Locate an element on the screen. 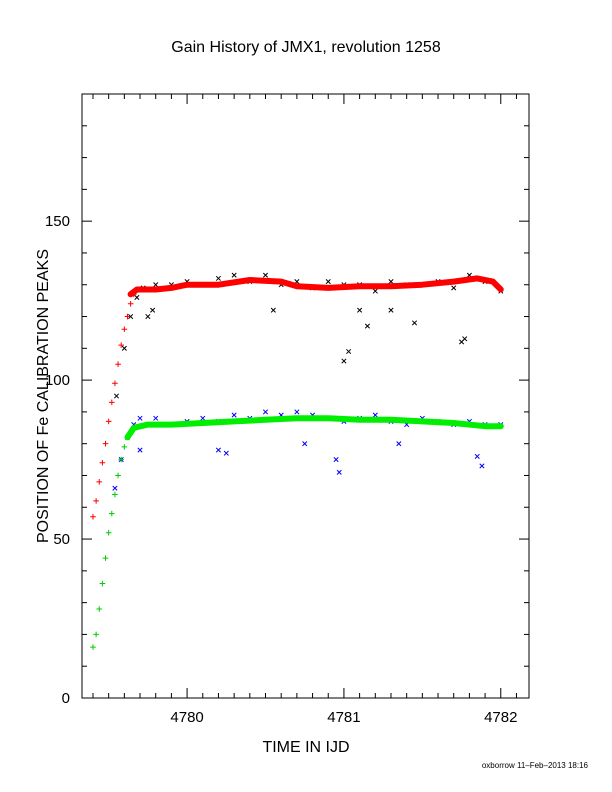 This screenshot has height=792, width=612. y-axis-label: POSITION OF Fe CALIBRATION PEAKS is located at coordinates (43, 396).